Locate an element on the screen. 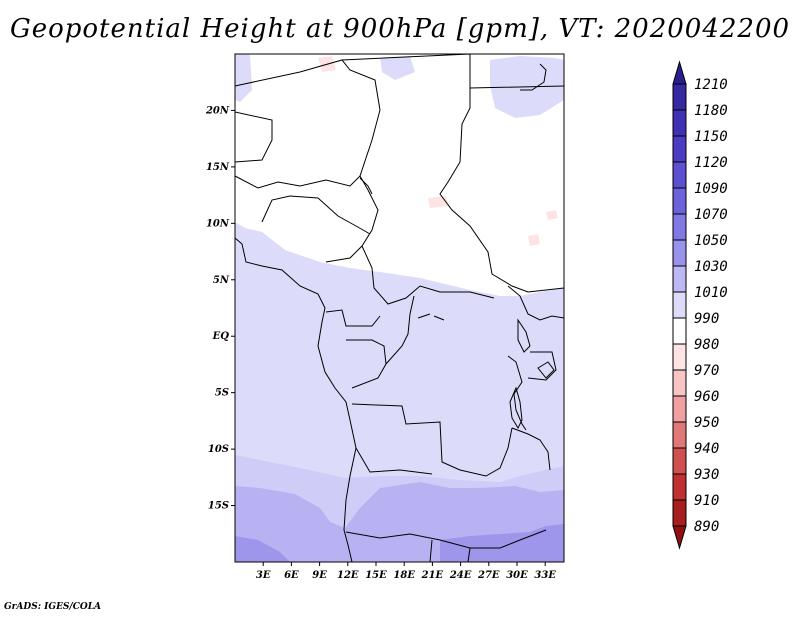  y-tick-label: 10S is located at coordinates (218, 449).